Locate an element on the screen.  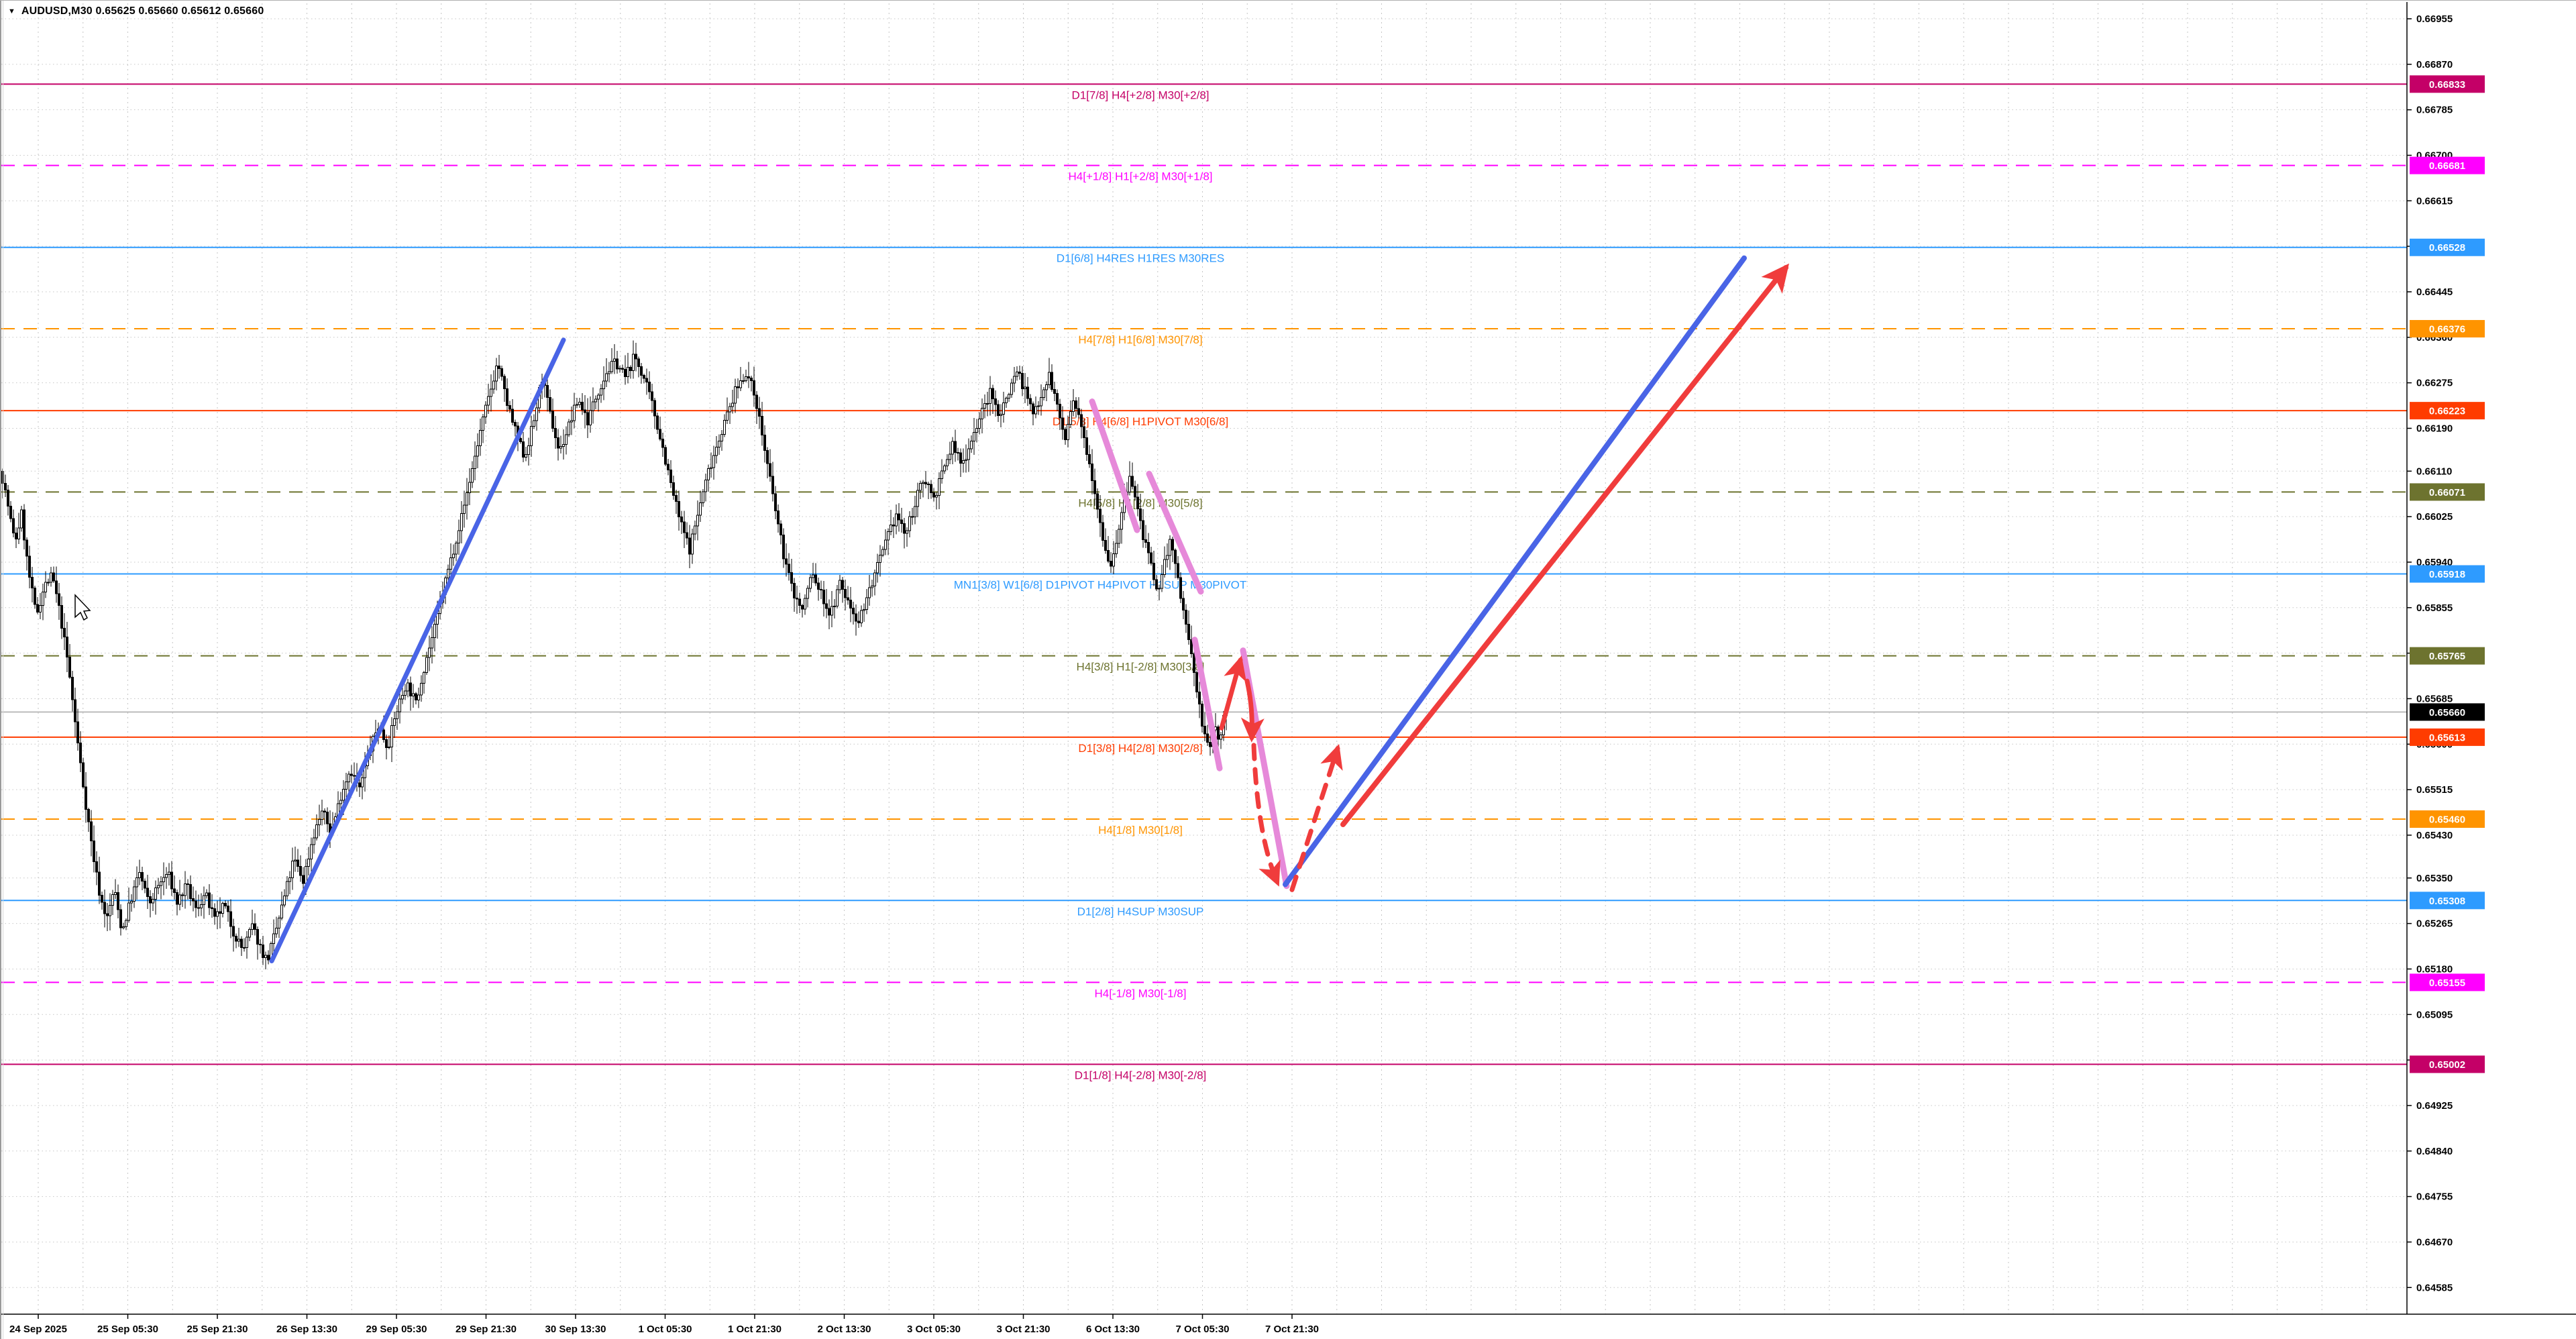
mouse-cursor is located at coordinates (82, 607).